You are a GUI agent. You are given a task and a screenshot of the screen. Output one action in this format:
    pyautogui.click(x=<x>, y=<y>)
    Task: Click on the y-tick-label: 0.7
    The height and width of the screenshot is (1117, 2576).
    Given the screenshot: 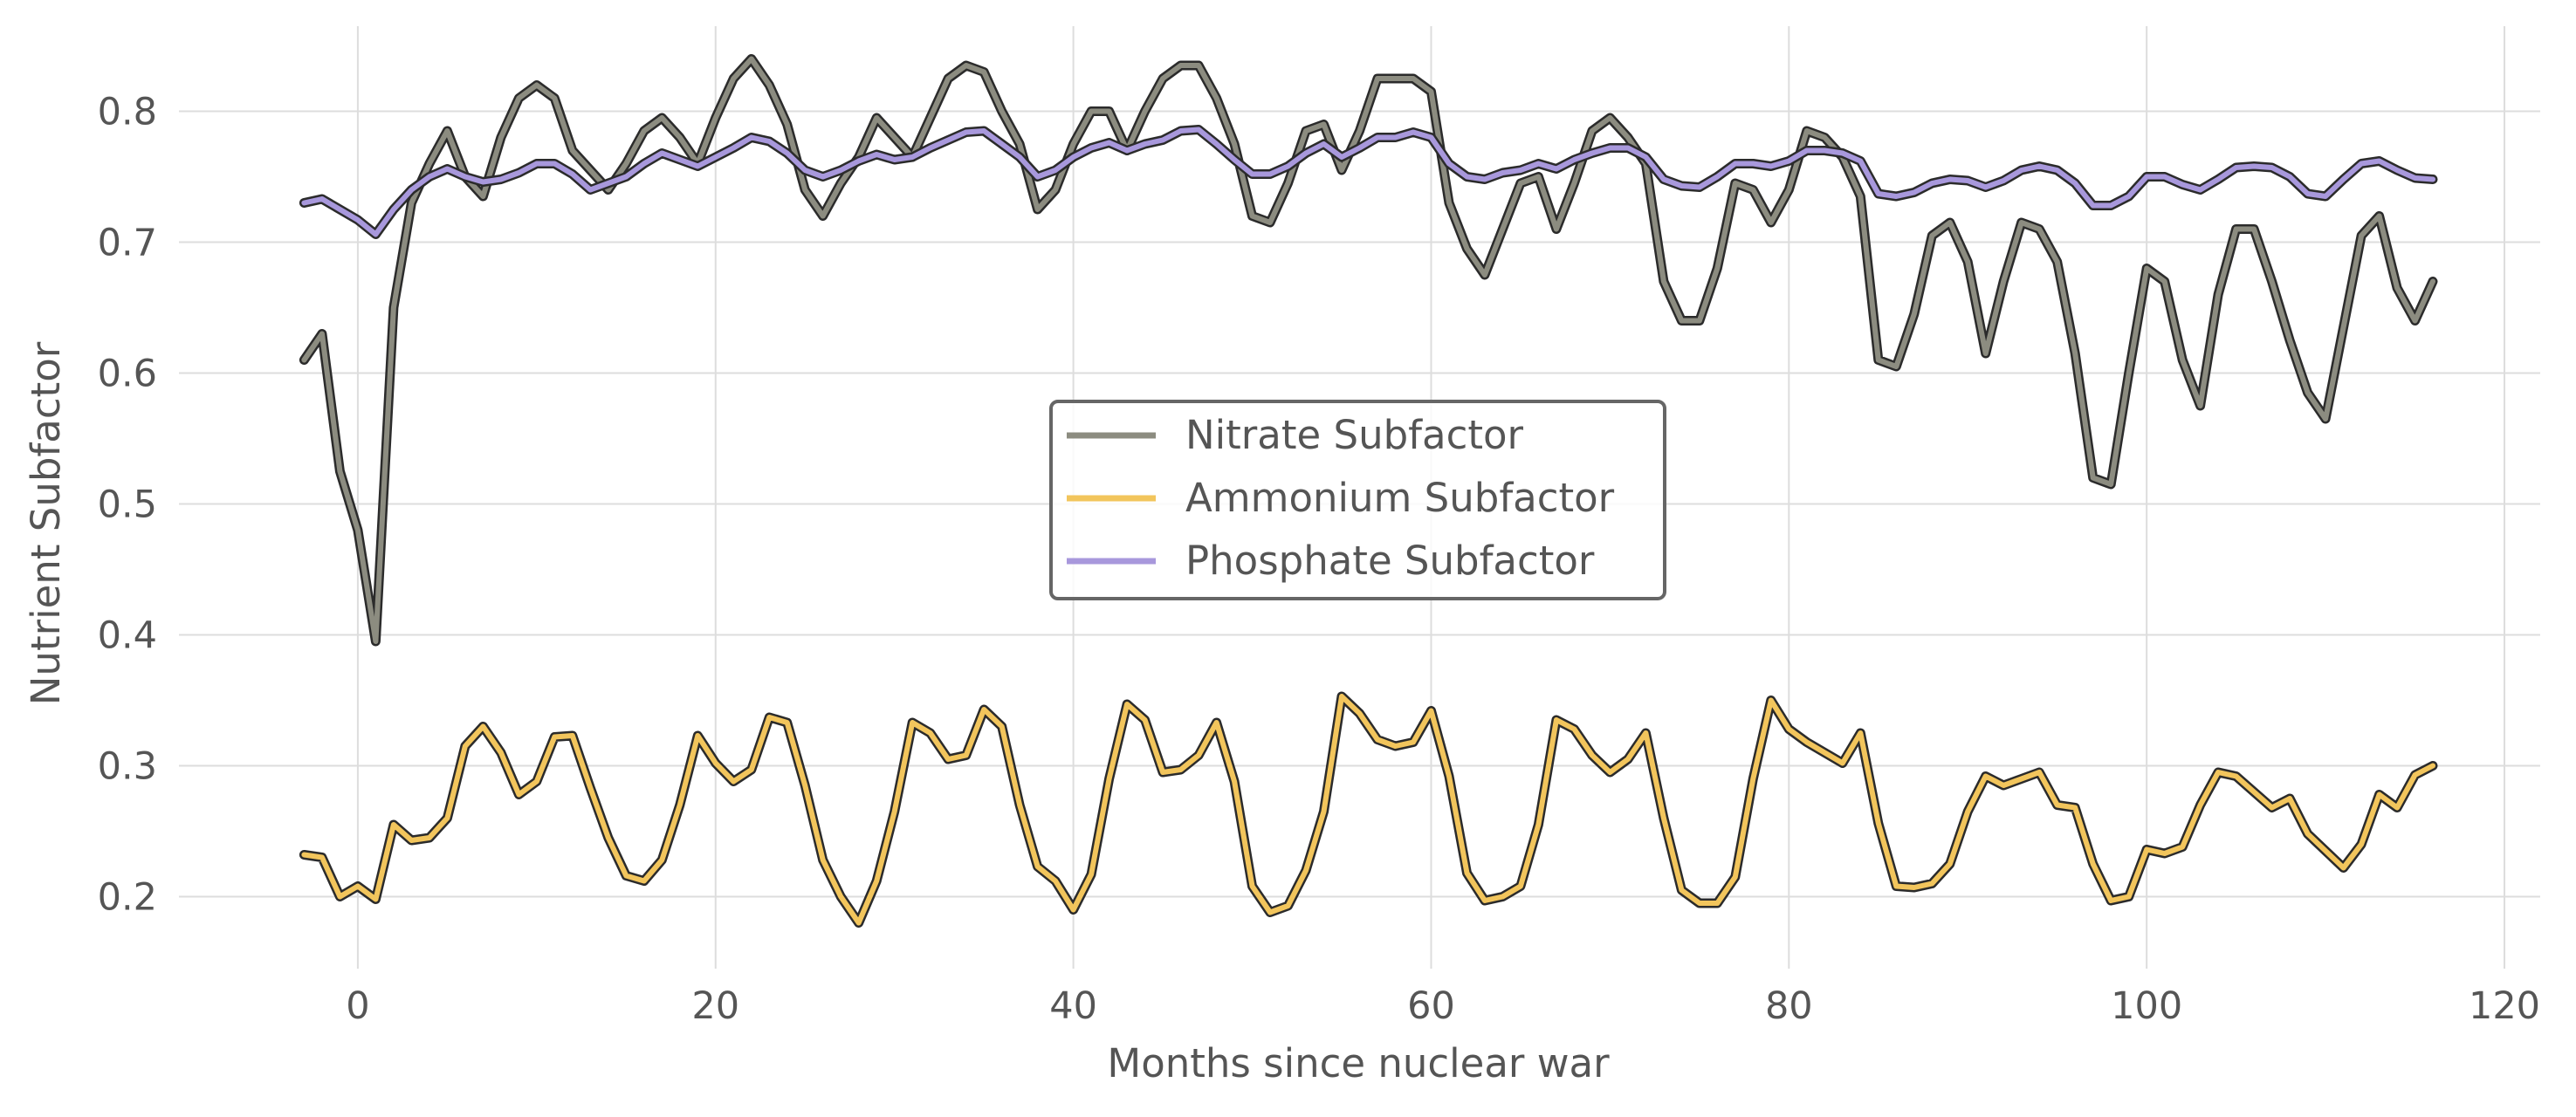 What is the action you would take?
    pyautogui.click(x=128, y=244)
    